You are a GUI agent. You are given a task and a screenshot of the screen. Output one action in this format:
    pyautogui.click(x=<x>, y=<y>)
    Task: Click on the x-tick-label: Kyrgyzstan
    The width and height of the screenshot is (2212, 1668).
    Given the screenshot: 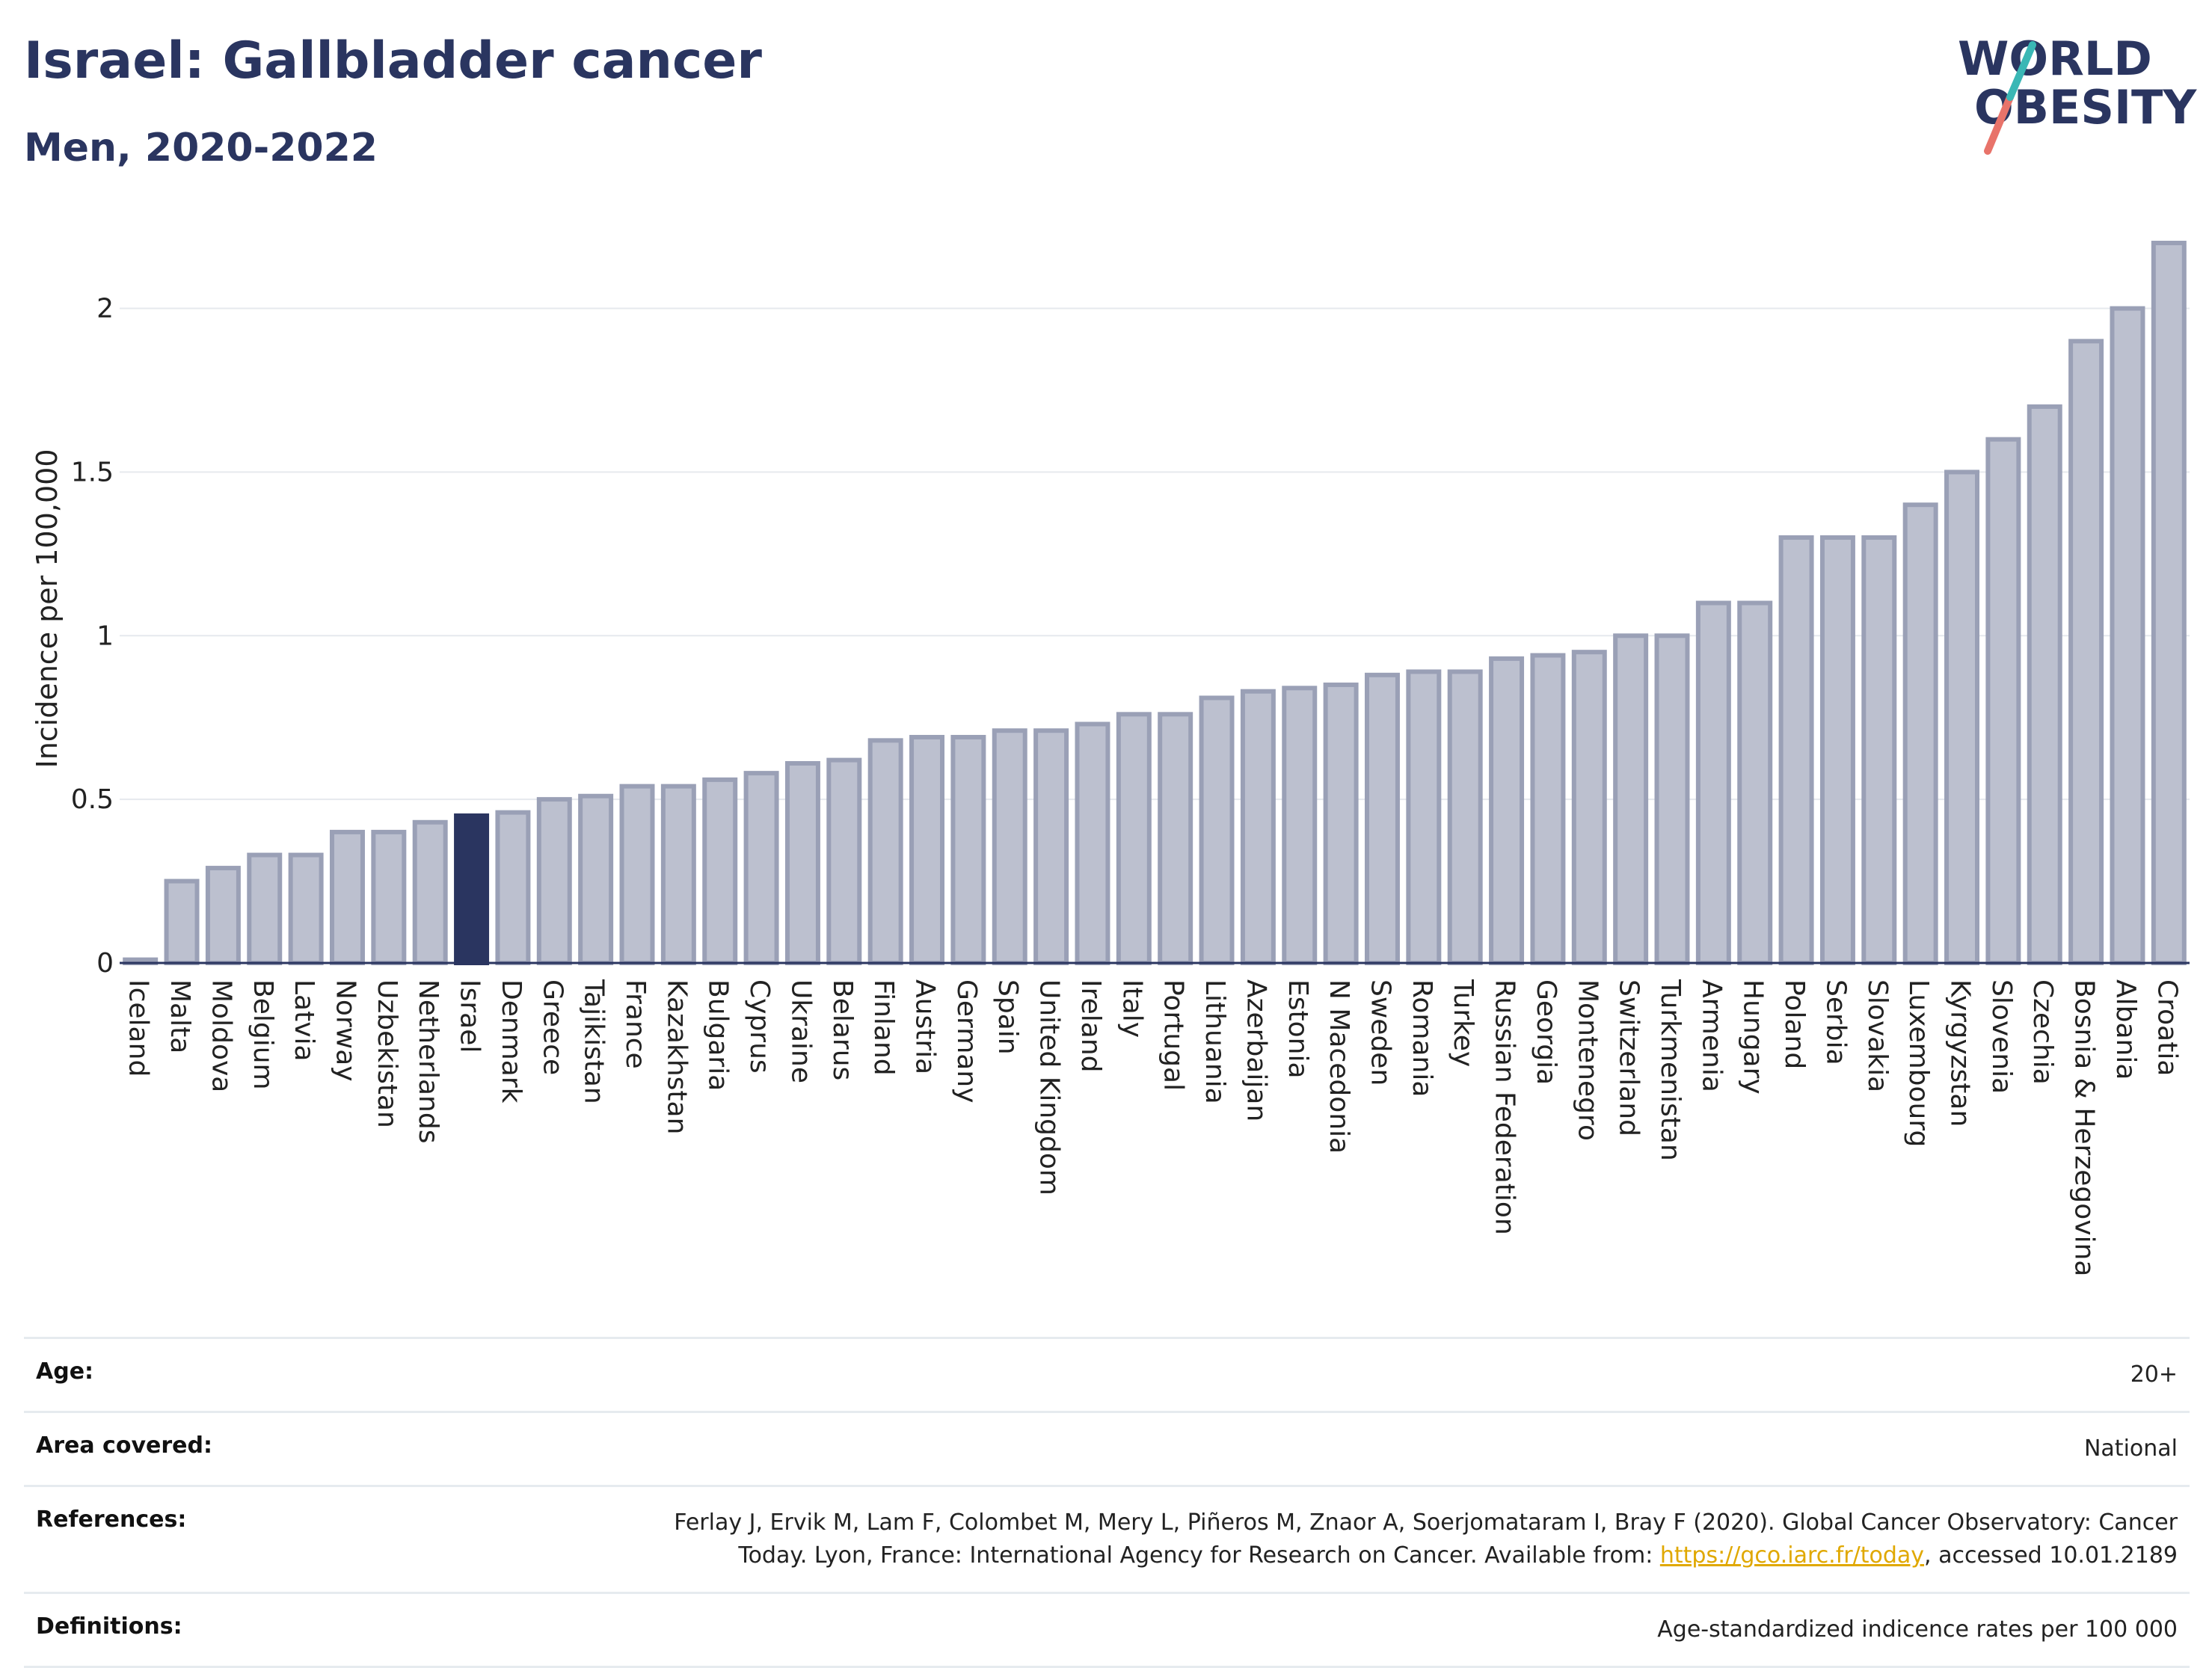 What is the action you would take?
    pyautogui.click(x=1960, y=1053)
    